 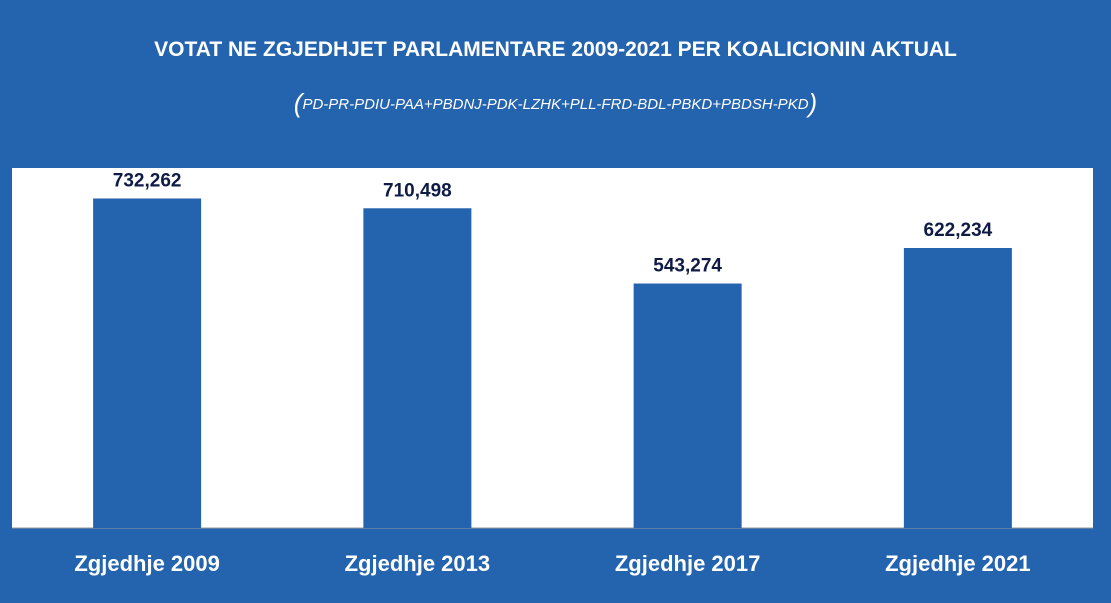 I want to click on category-label-3: Zgjedhje 2017, so click(x=688, y=563).